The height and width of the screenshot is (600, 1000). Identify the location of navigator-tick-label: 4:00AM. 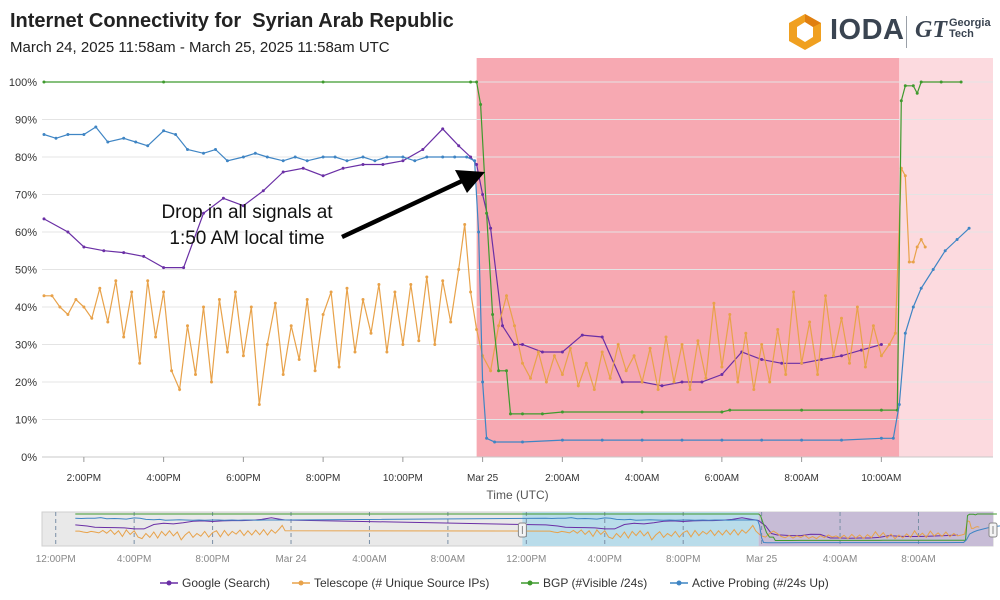
(840, 559).